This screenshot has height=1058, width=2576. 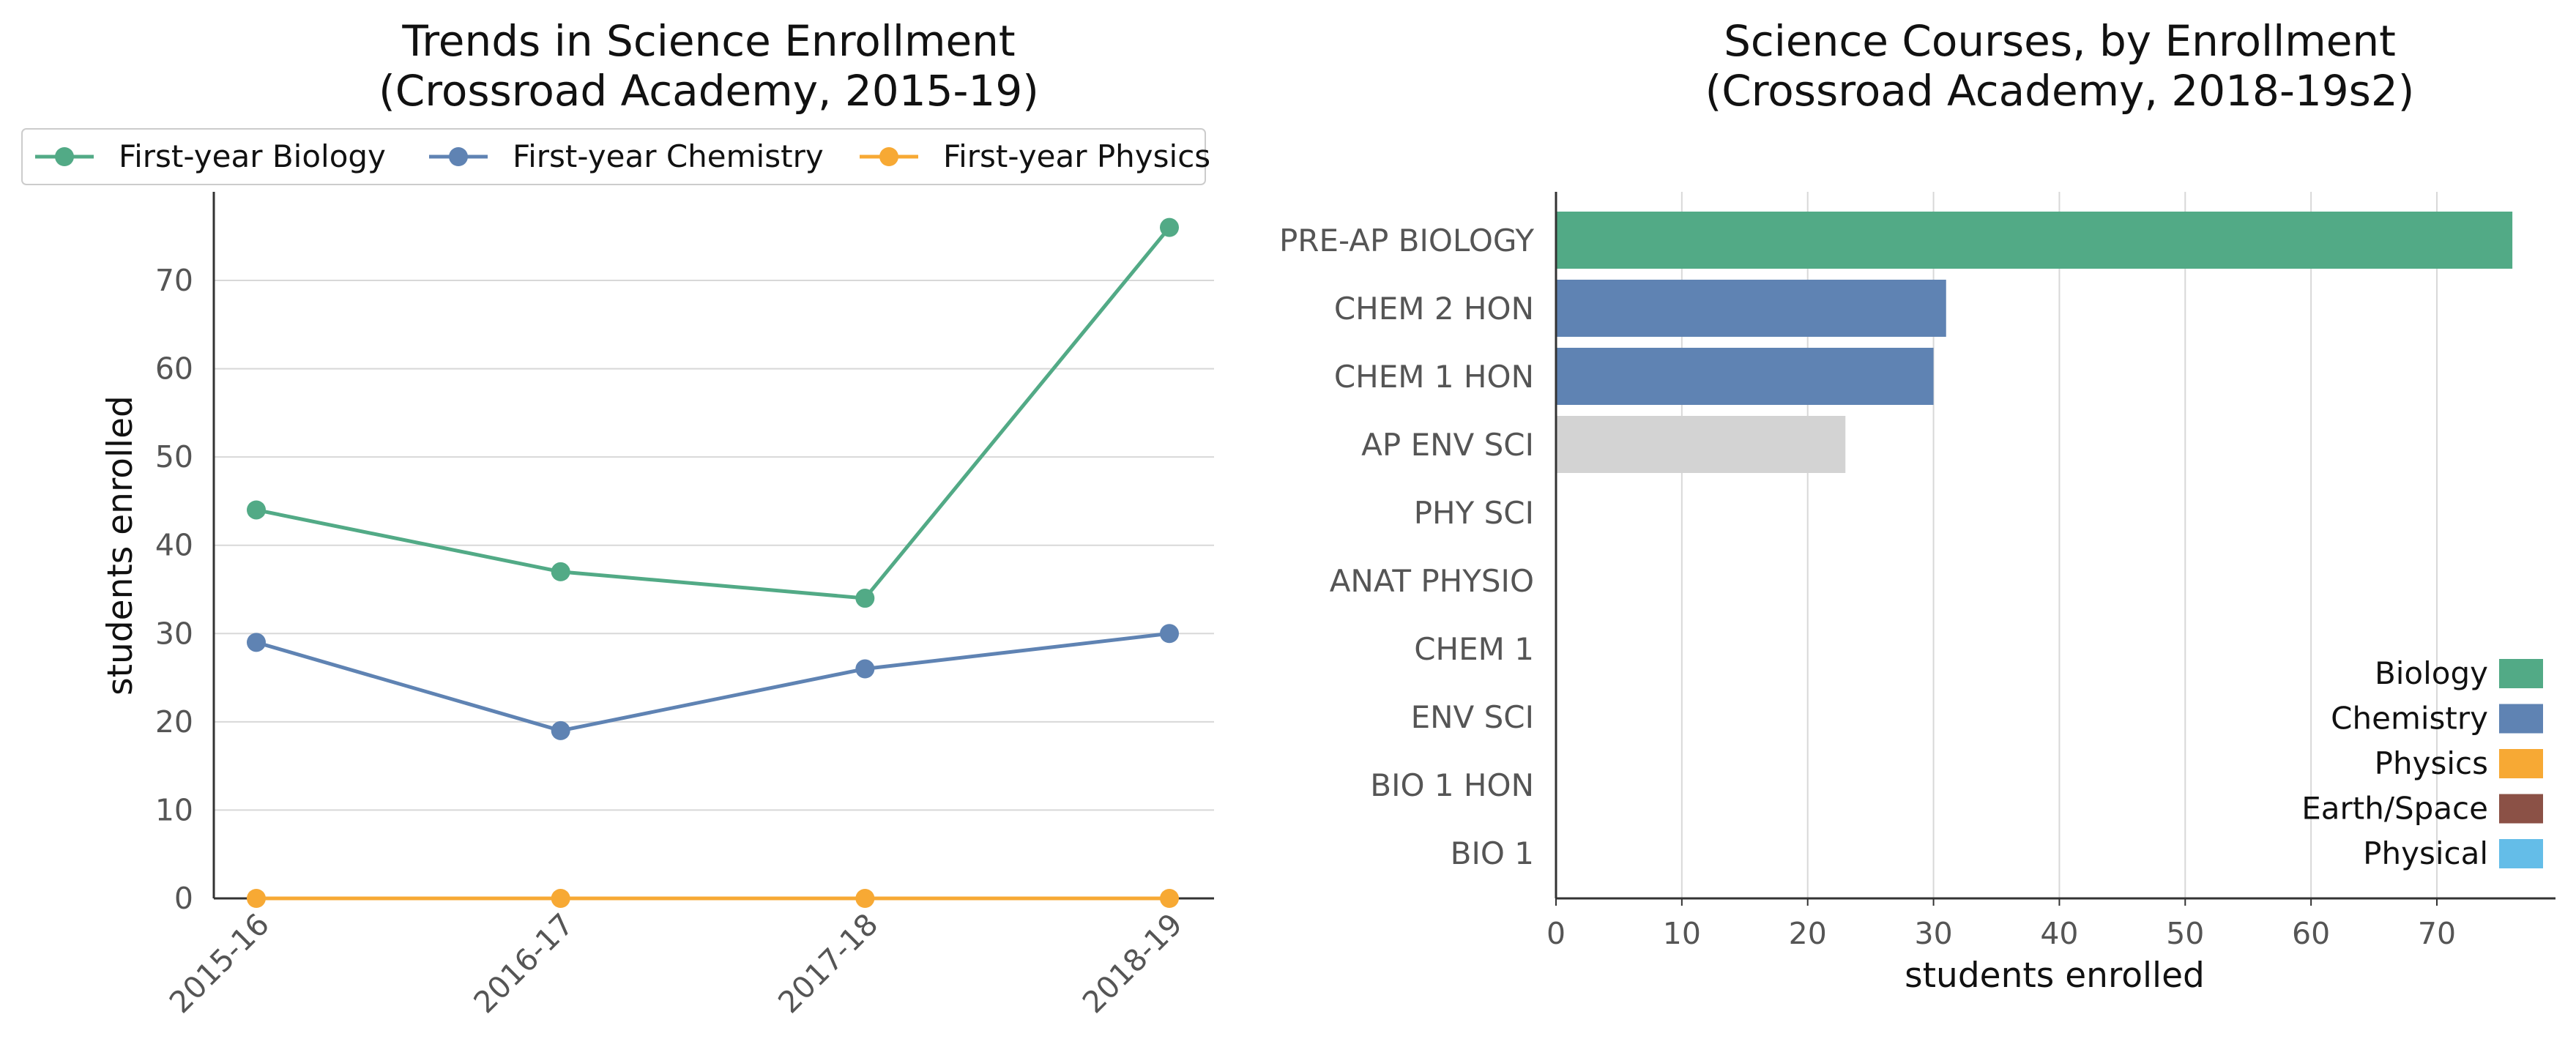 What do you see at coordinates (1472, 717) in the screenshot?
I see `category-label: ENV SCI` at bounding box center [1472, 717].